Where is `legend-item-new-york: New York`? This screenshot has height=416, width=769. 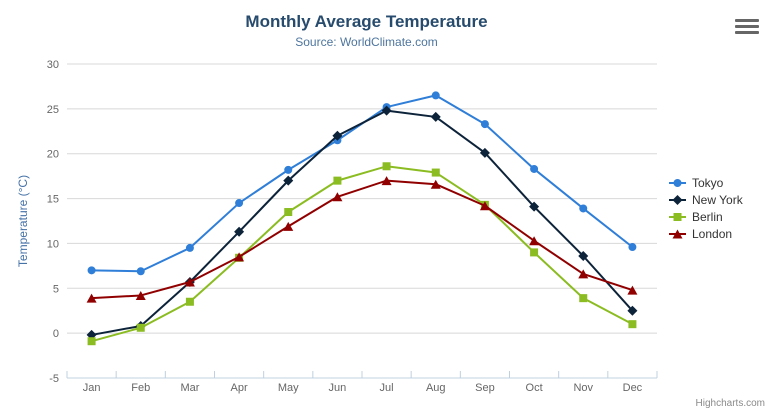
legend-item-new-york: New York is located at coordinates (706, 199).